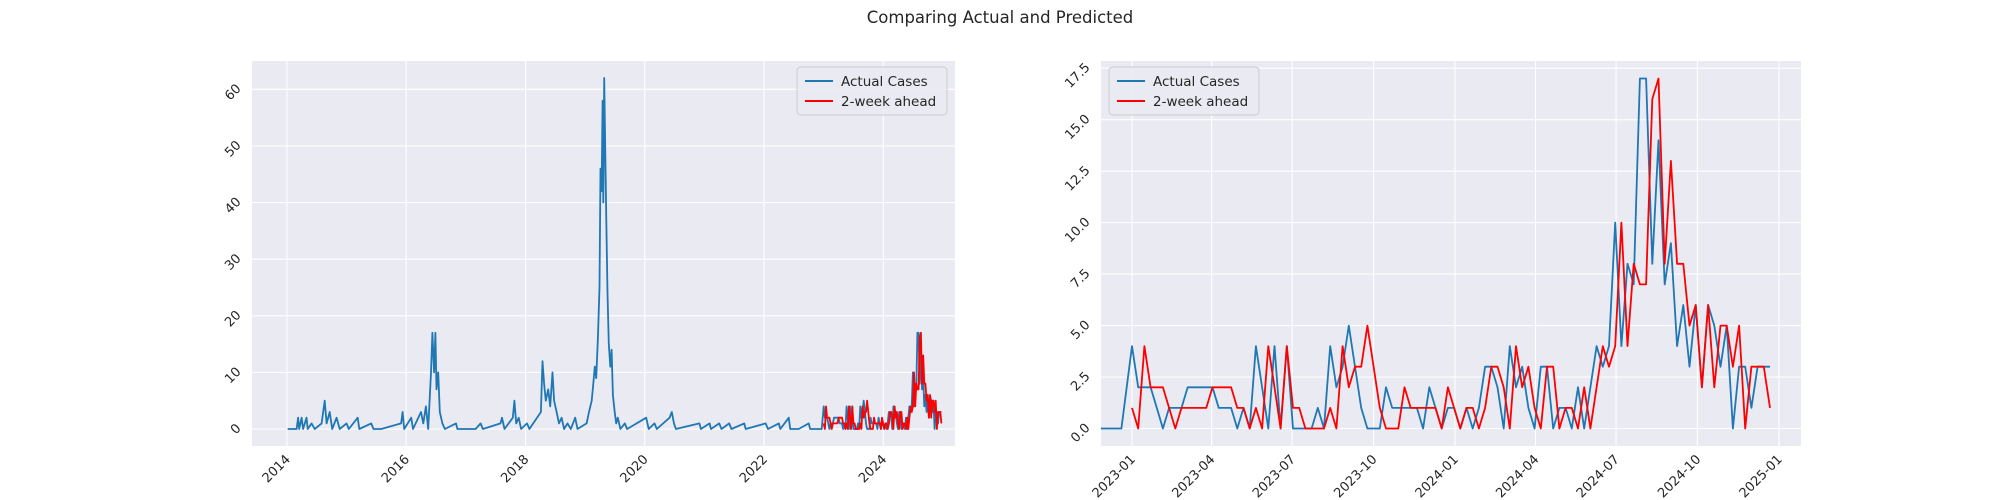 The width and height of the screenshot is (2000, 500). What do you see at coordinates (233, 93) in the screenshot?
I see `y-tick-label: 60` at bounding box center [233, 93].